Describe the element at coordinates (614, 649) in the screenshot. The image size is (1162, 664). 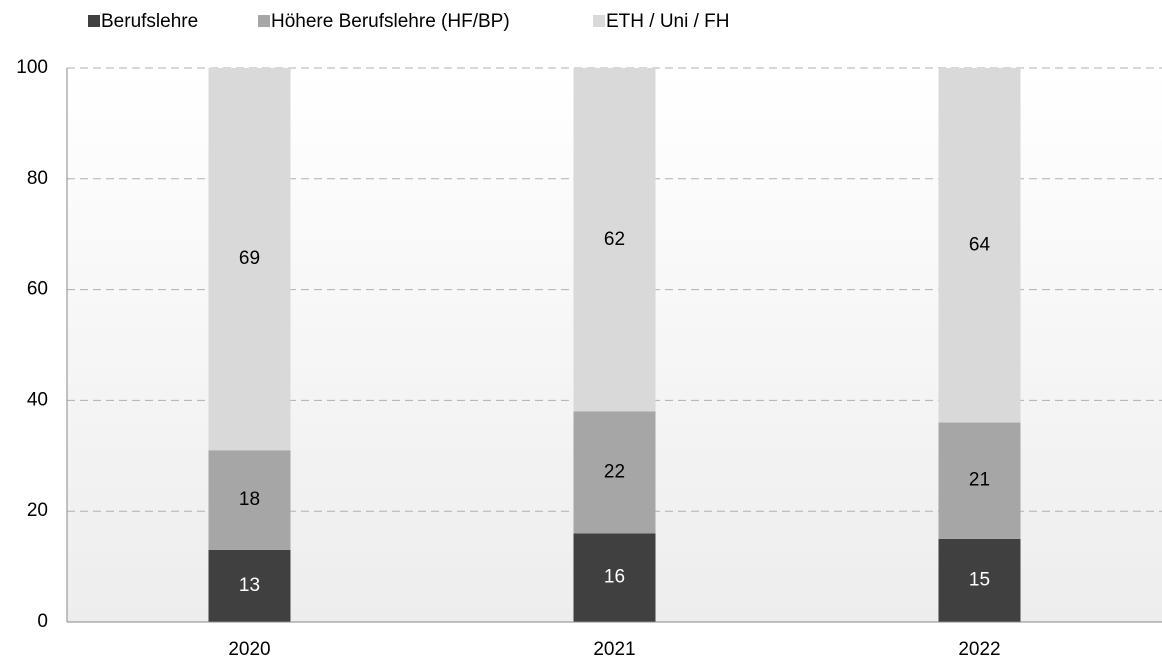
I see `x-tick-label: 2021` at that location.